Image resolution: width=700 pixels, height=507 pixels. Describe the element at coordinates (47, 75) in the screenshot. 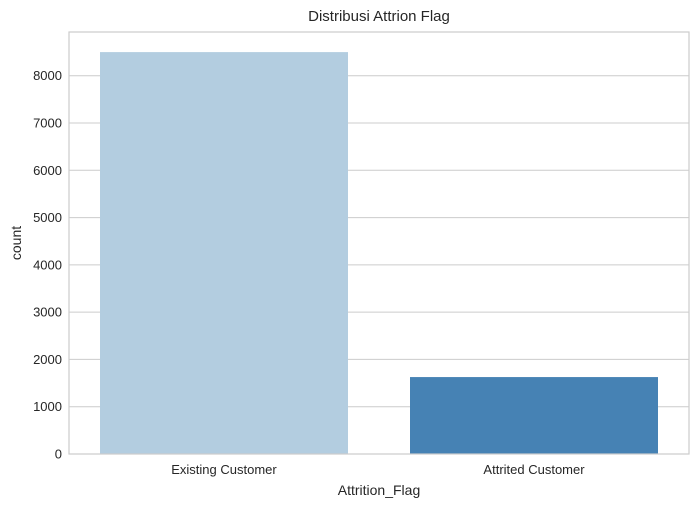

I see `y-tick-label: 8000` at that location.